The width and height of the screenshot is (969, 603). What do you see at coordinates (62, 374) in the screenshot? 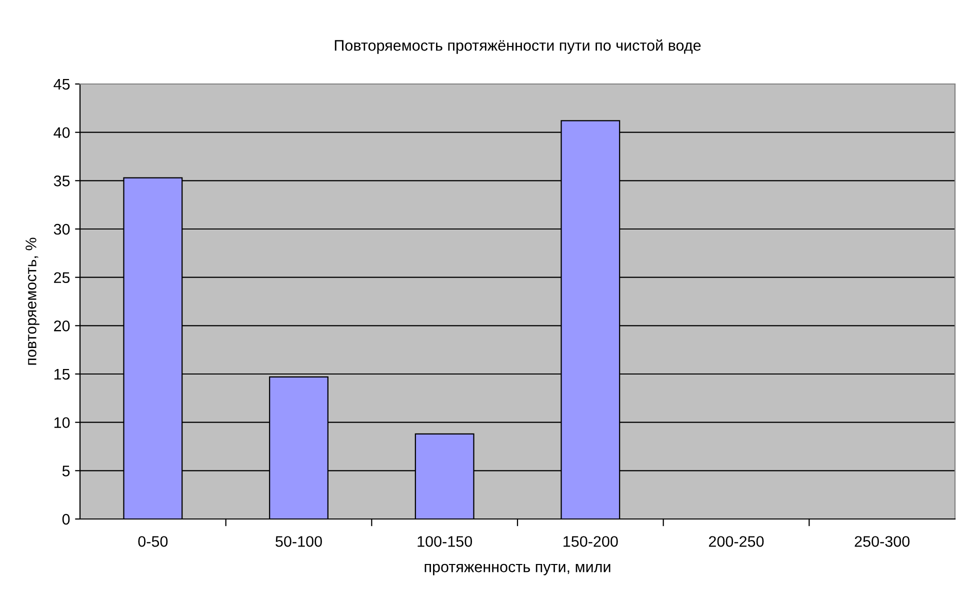
I see `y-tick-label: 15` at bounding box center [62, 374].